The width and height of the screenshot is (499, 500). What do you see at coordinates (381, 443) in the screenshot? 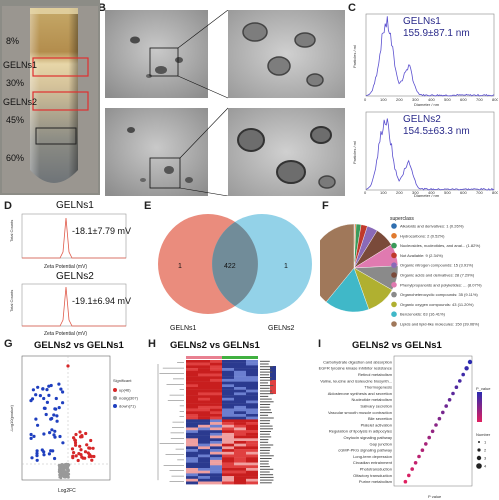
I see `pathway-label: Gap junction` at bounding box center [381, 443].